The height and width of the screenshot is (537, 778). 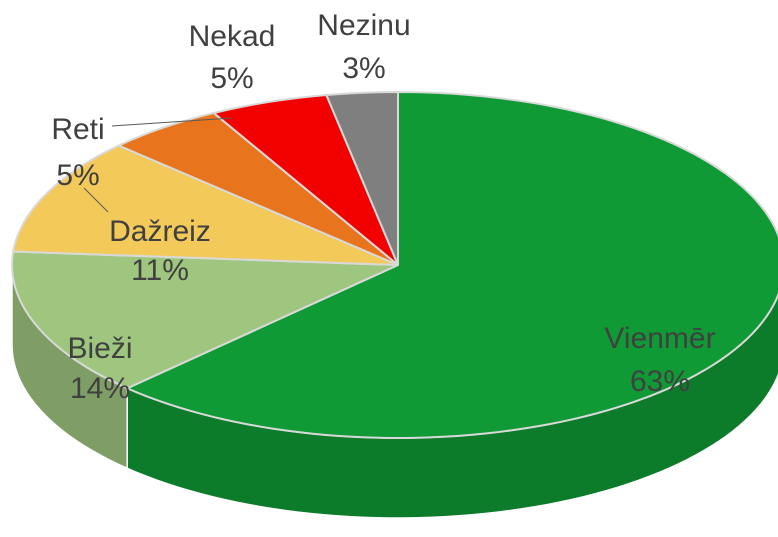 What do you see at coordinates (77, 129) in the screenshot?
I see `slice-label: Reti` at bounding box center [77, 129].